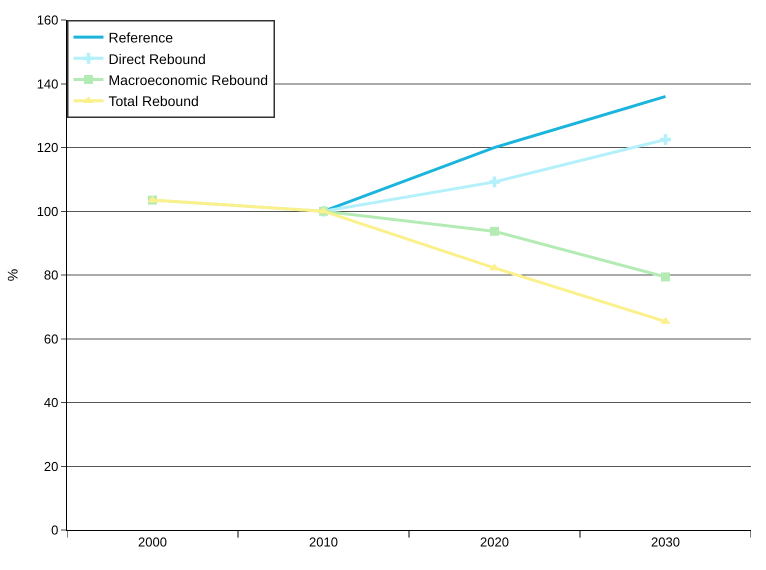 This screenshot has height=570, width=766. Describe the element at coordinates (51, 466) in the screenshot. I see `y-tick-label: 20` at that location.